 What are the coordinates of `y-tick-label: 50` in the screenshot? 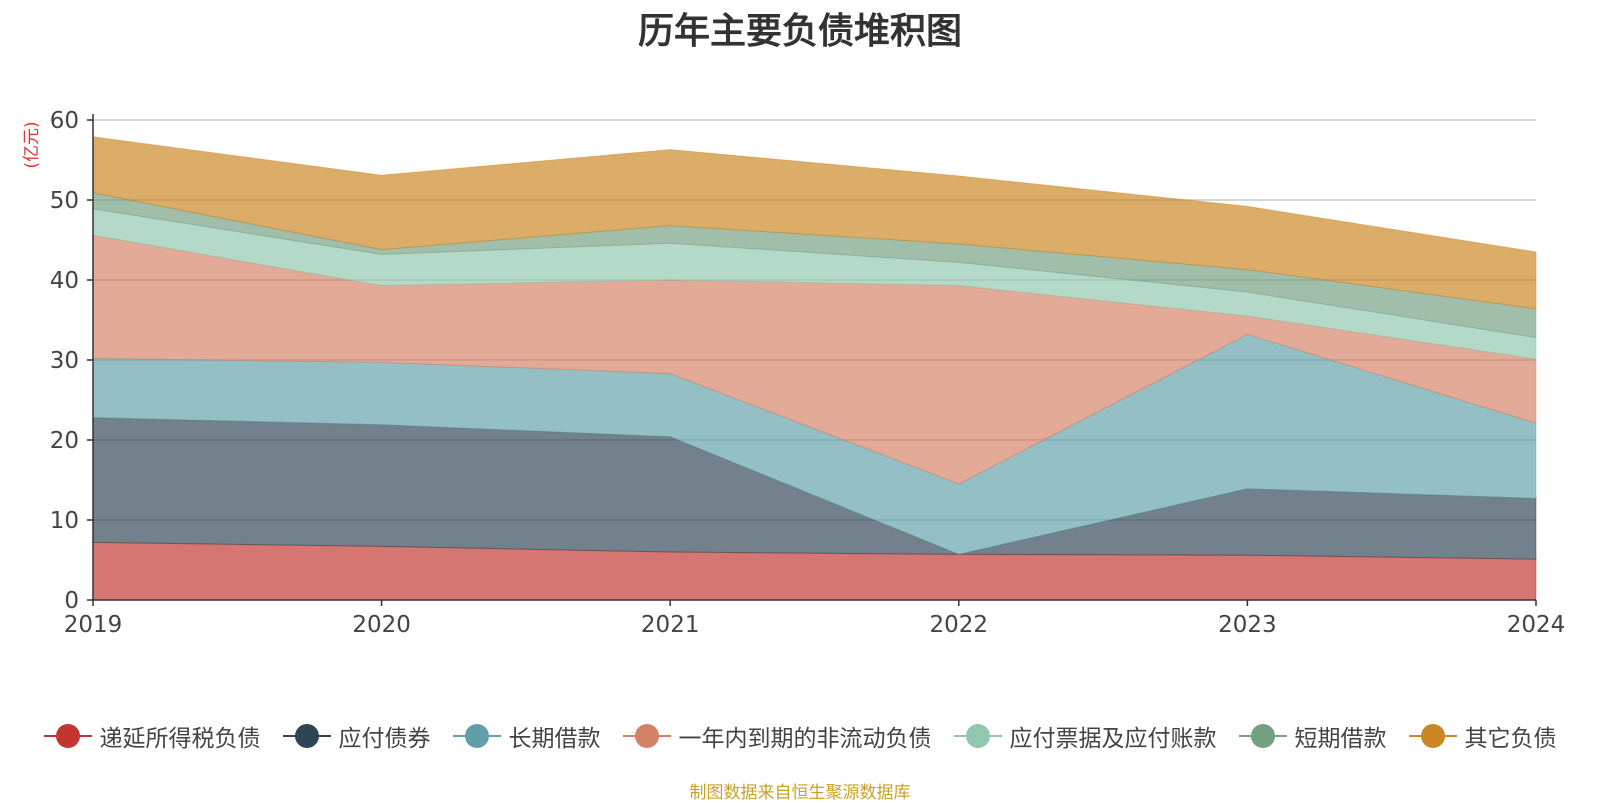 It's located at (64, 201).